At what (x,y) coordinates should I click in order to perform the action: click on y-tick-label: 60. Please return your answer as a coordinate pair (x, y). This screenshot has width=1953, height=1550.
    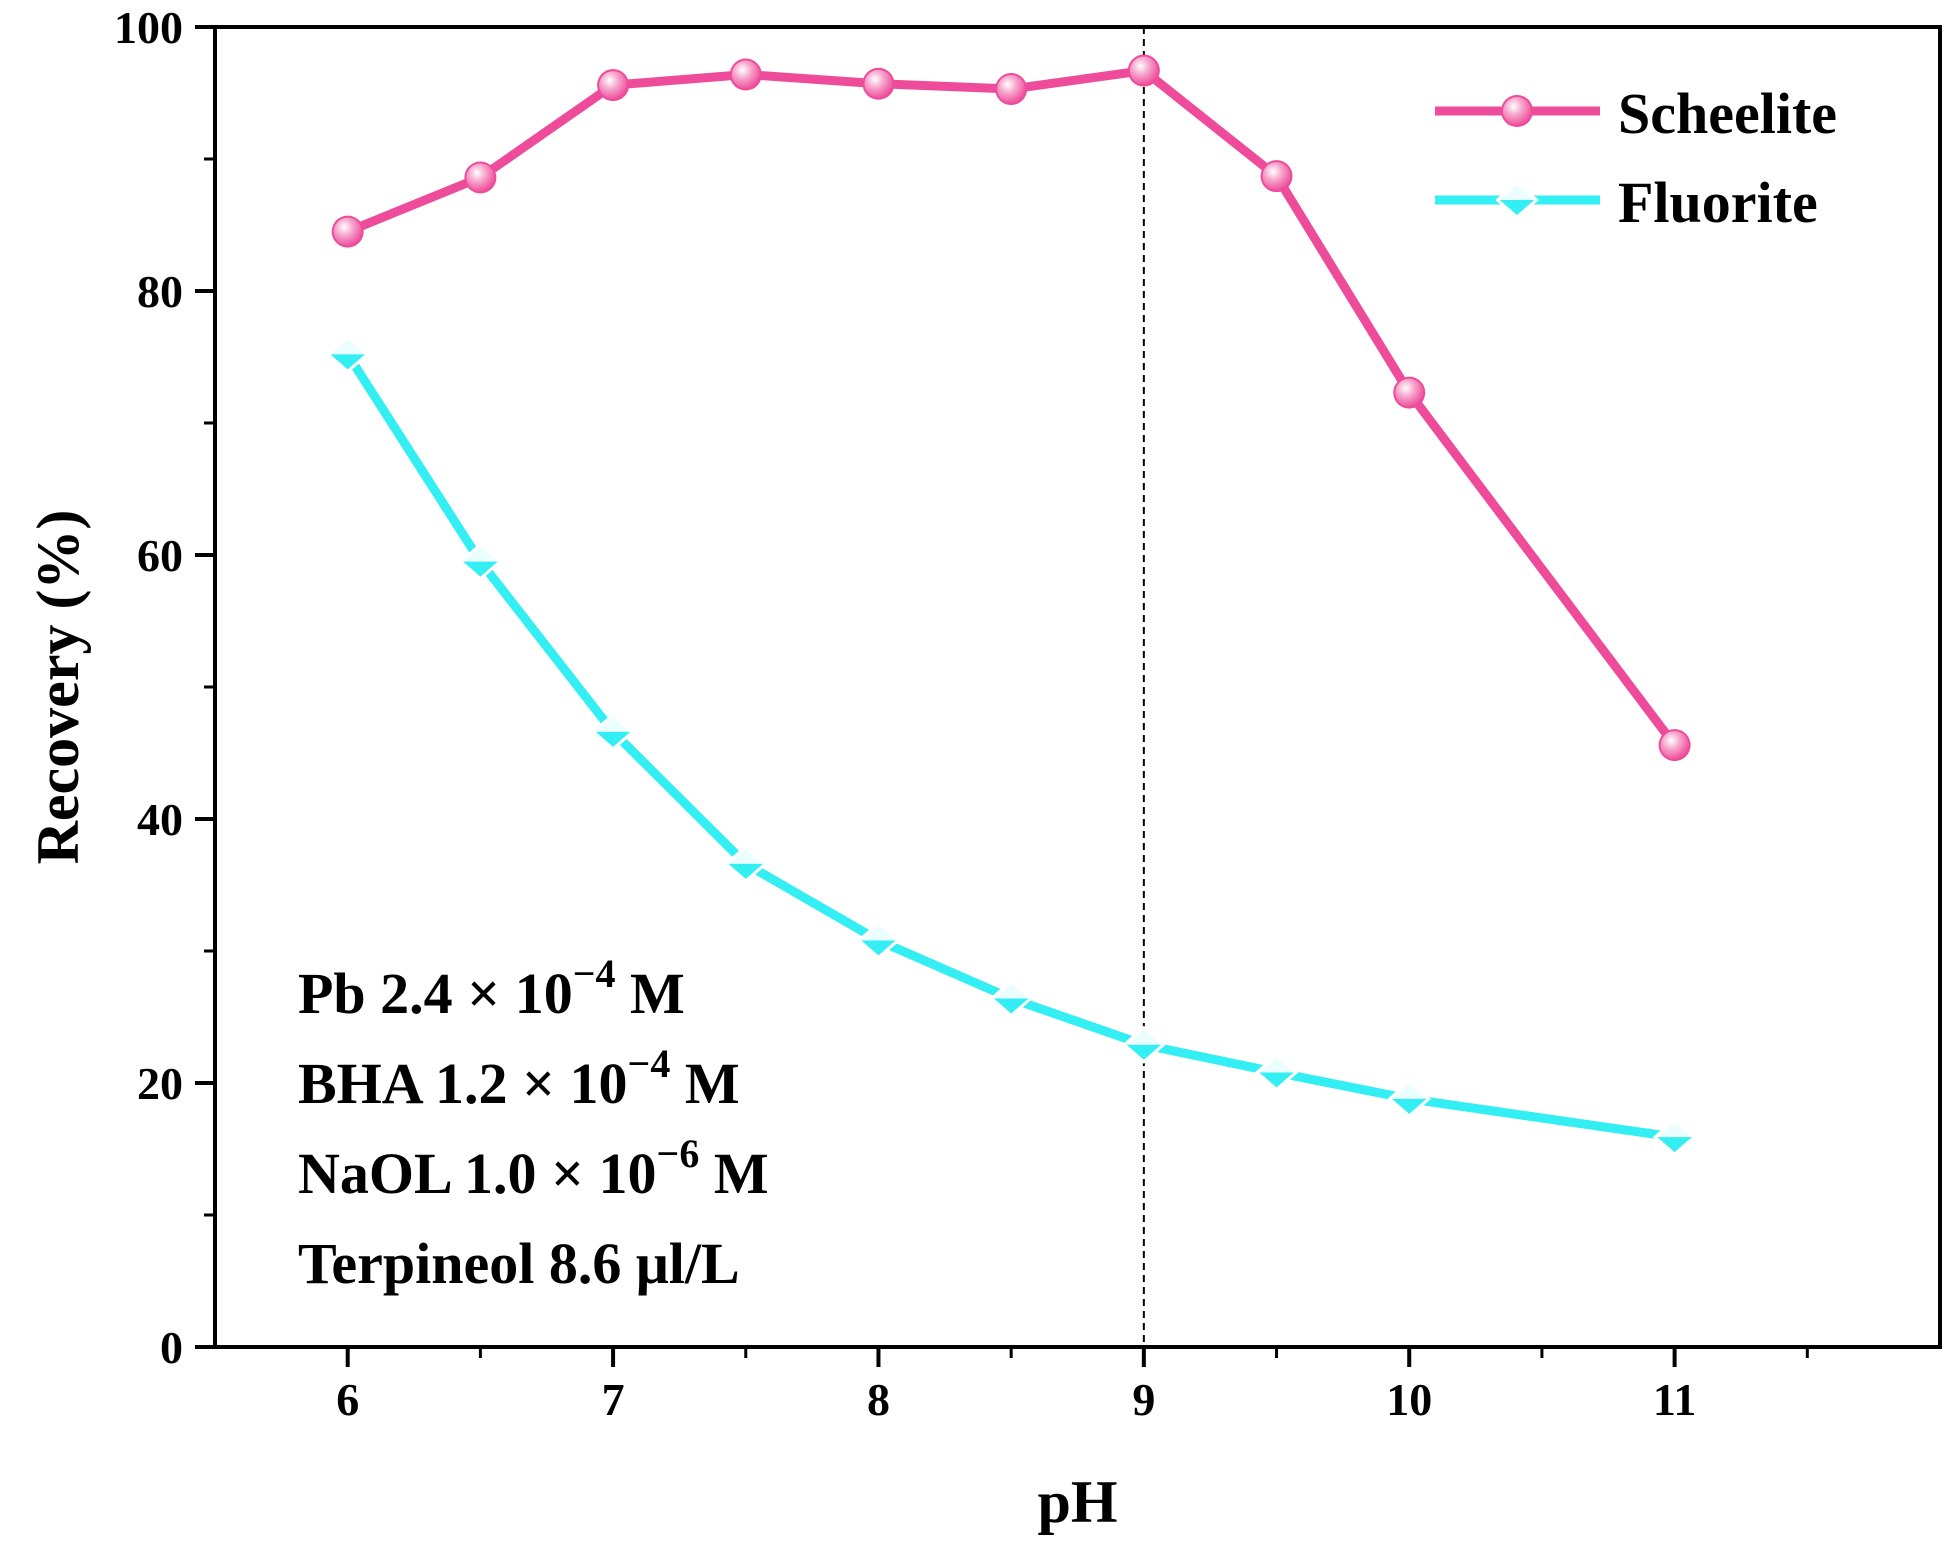
    Looking at the image, I should click on (160, 555).